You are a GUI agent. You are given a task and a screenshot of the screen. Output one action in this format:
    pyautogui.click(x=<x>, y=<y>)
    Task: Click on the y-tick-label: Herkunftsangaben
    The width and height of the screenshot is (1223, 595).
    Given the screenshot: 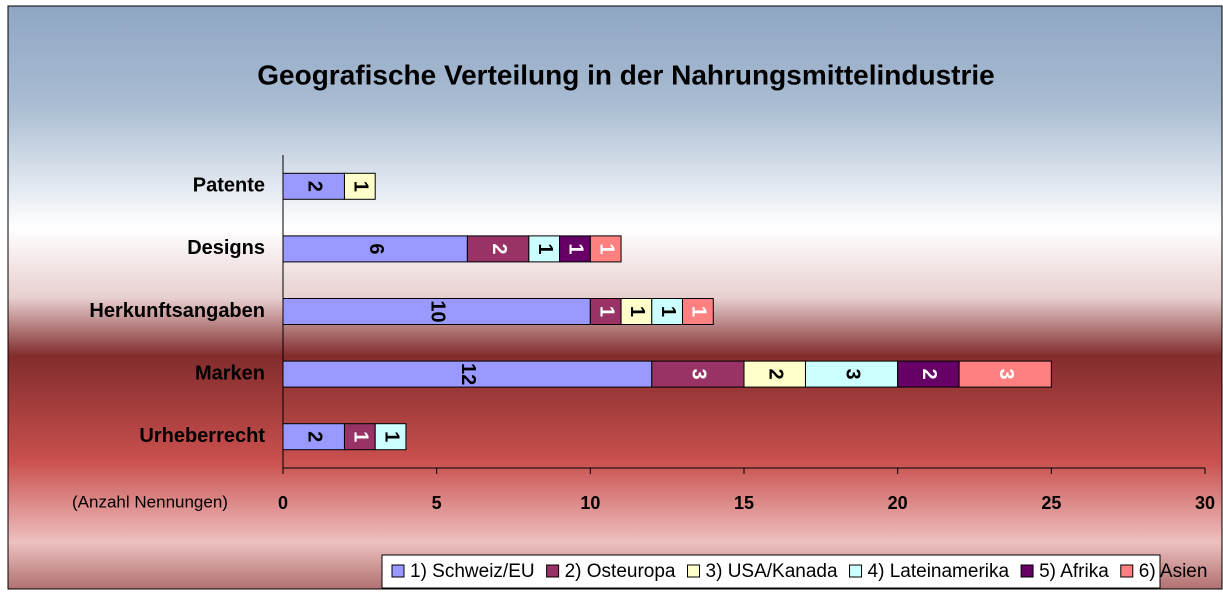 What is the action you would take?
    pyautogui.click(x=177, y=311)
    